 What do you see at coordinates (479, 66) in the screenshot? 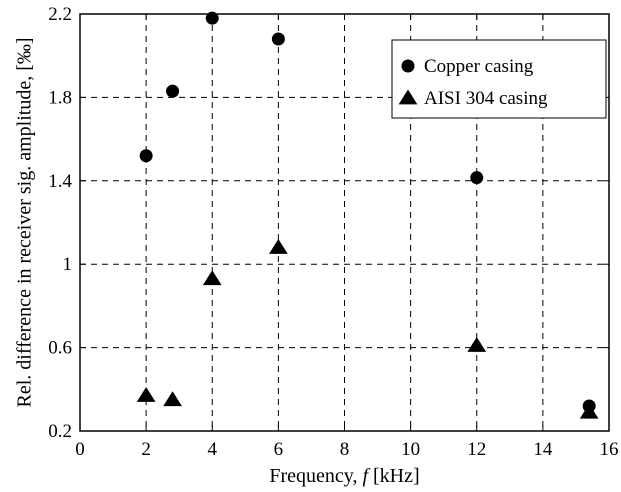
I see `legend-label: Copper casing` at bounding box center [479, 66].